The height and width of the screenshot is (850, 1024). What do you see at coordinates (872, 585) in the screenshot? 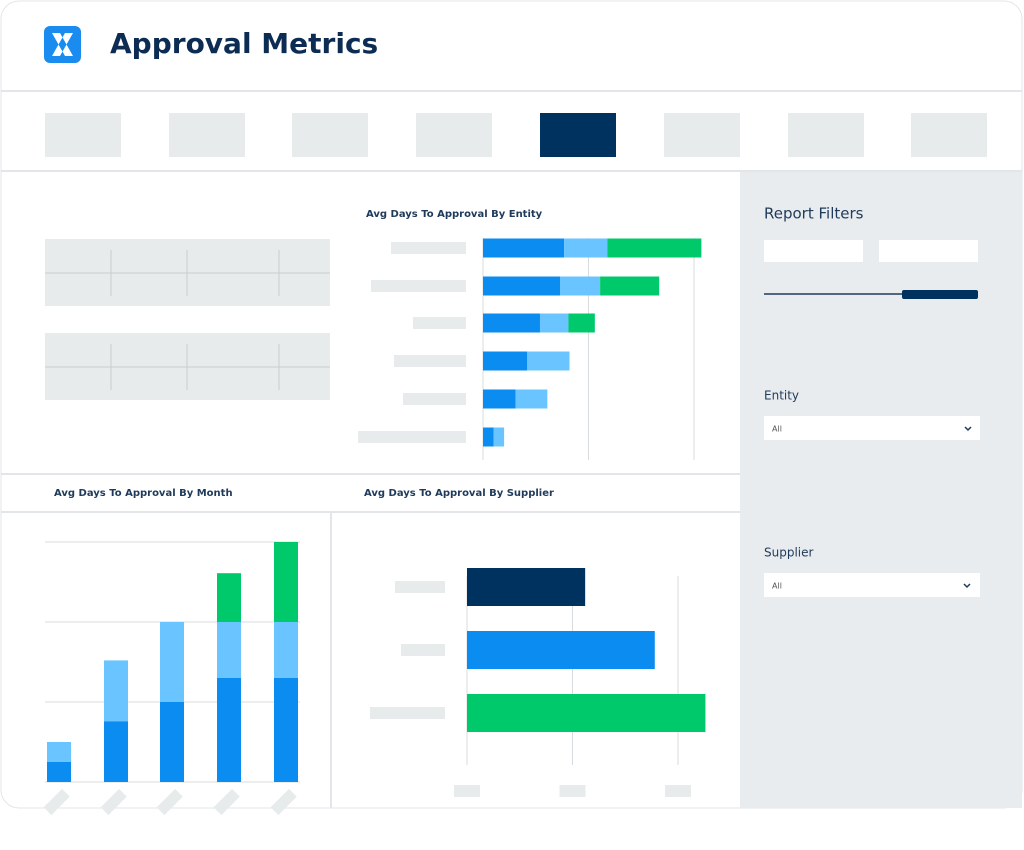
I see `supplier-select` at bounding box center [872, 585].